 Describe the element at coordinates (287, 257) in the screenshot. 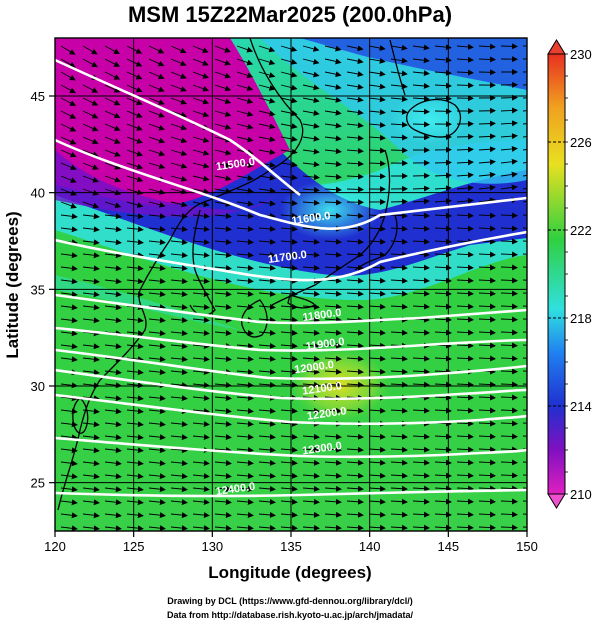

I see `contour-label: 11700.0` at that location.